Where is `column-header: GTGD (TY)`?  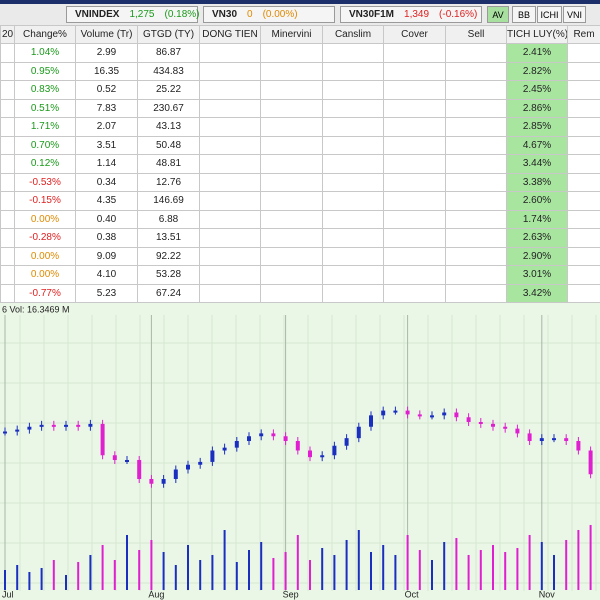 column-header: GTGD (TY) is located at coordinates (168, 34).